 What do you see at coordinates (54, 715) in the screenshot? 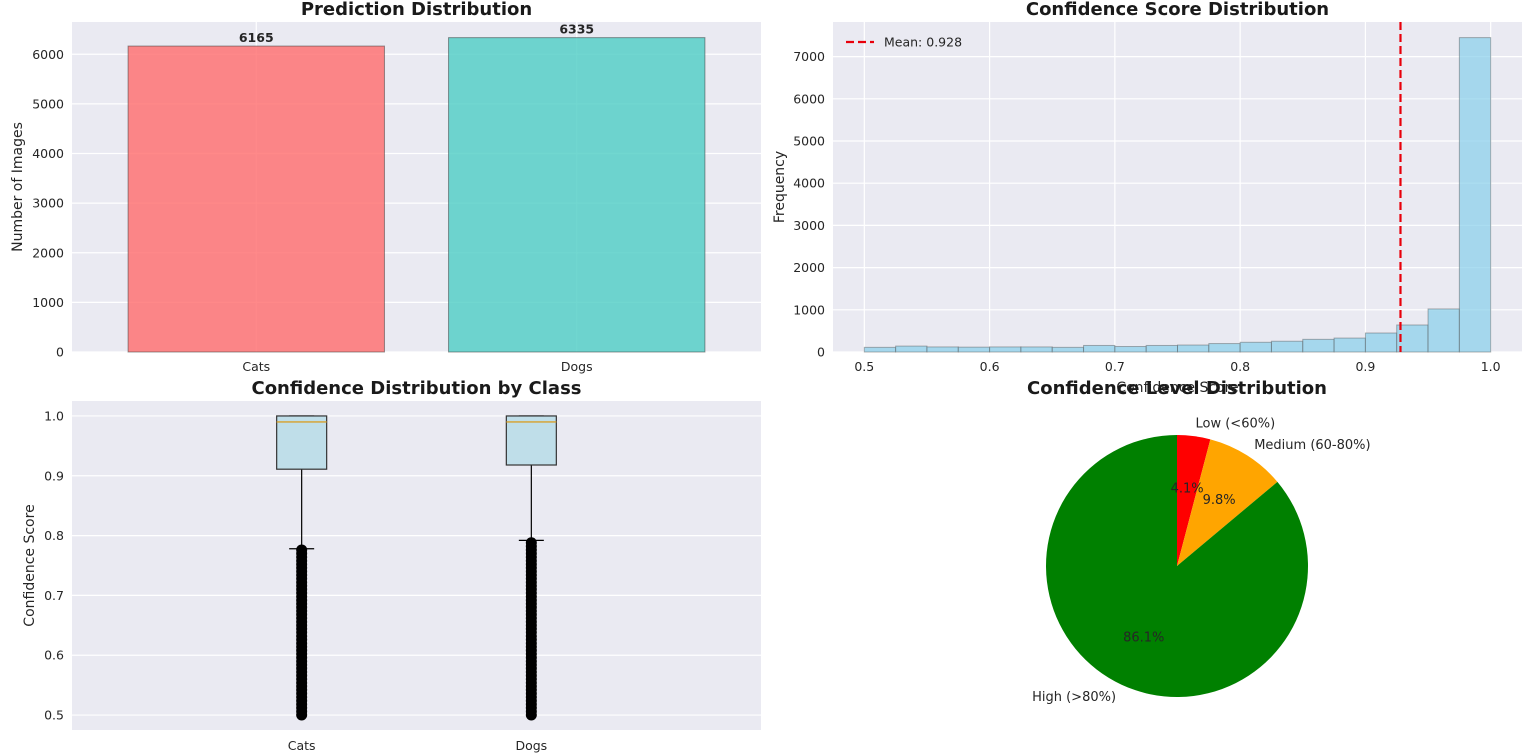
I see `y-tick-label: 0.5` at bounding box center [54, 715].